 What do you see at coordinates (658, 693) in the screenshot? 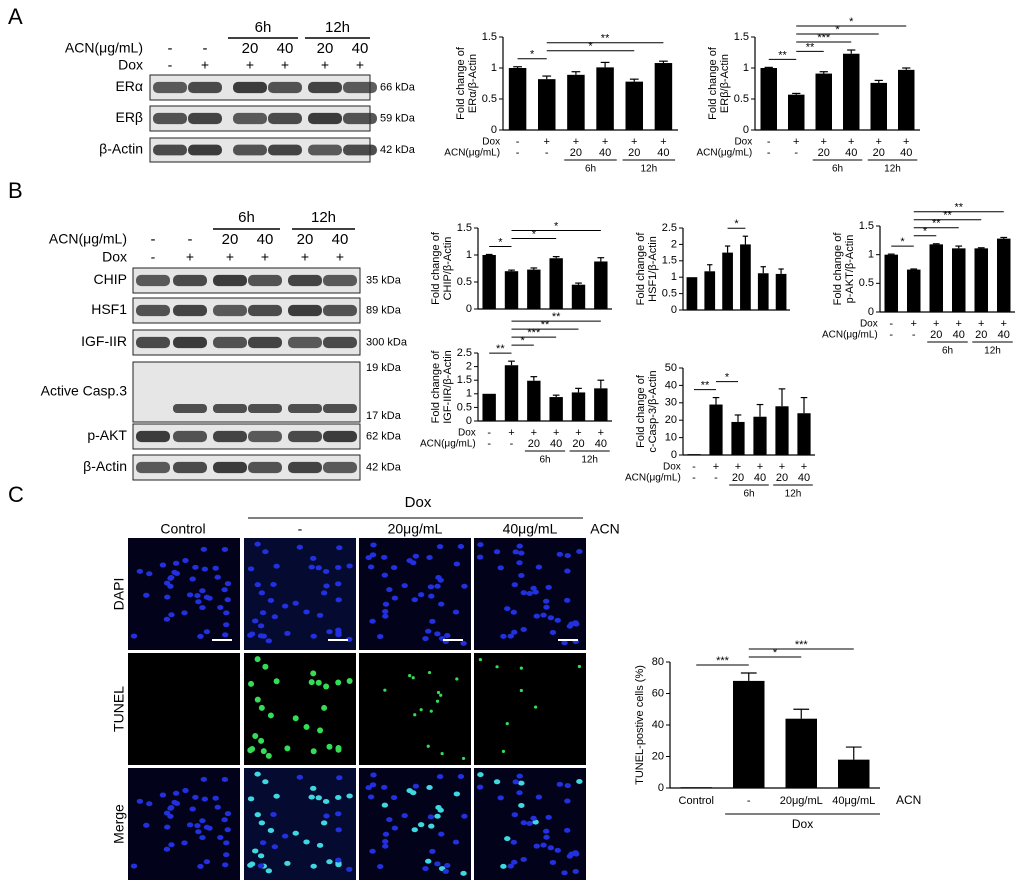
I see `y-tick-label: 60` at bounding box center [658, 693].